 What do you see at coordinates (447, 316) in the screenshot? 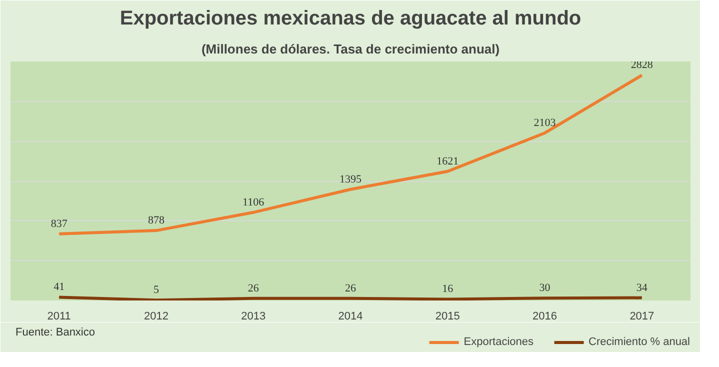
I see `x-tick-label: 2015` at bounding box center [447, 316].